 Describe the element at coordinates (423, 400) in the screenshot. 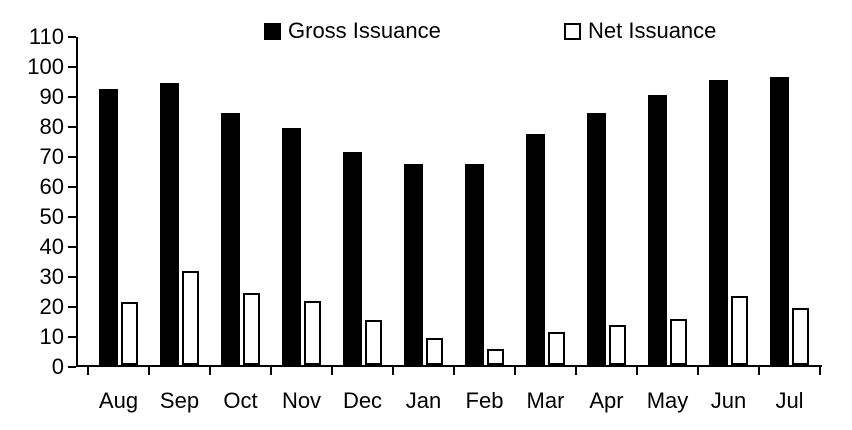

I see `x-axis-label-jan: Jan` at that location.